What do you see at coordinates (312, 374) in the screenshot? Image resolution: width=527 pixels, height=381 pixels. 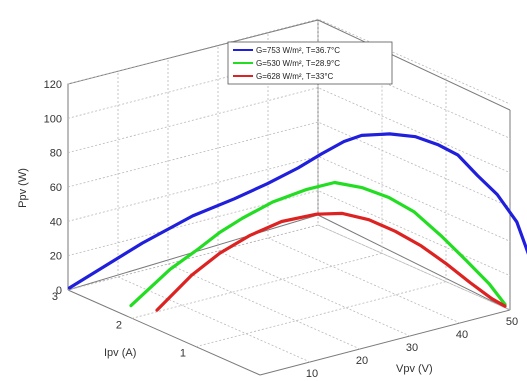 I see `x-tick-label: 10` at bounding box center [312, 374].